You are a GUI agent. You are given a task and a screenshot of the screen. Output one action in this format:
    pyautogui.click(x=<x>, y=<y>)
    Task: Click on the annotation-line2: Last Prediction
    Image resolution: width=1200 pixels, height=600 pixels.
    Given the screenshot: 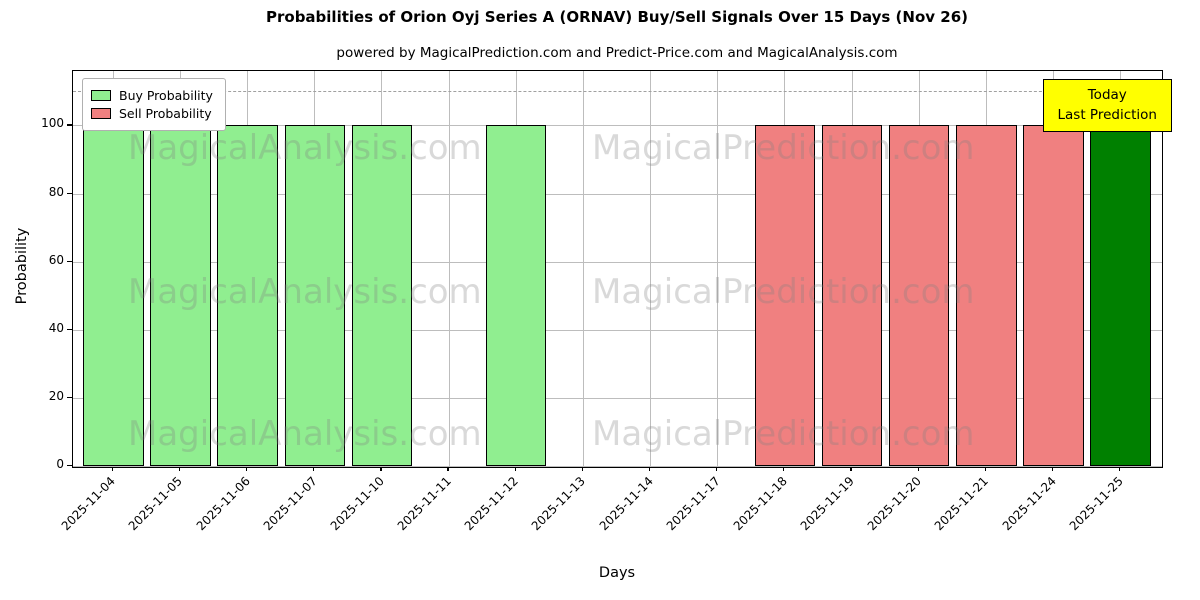 What is the action you would take?
    pyautogui.click(x=1107, y=115)
    